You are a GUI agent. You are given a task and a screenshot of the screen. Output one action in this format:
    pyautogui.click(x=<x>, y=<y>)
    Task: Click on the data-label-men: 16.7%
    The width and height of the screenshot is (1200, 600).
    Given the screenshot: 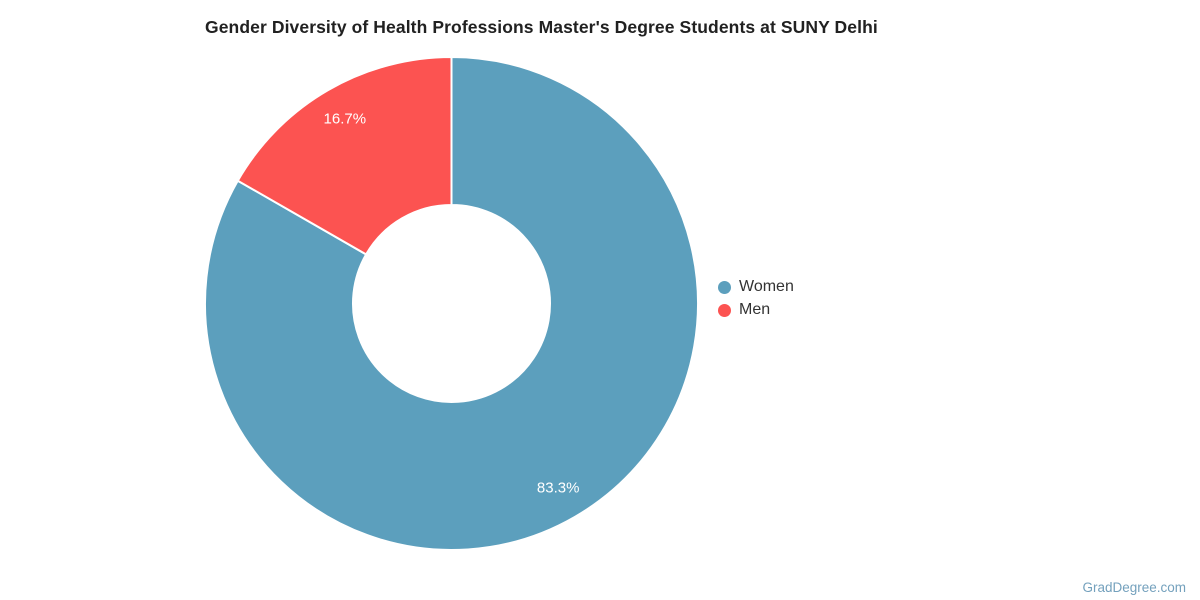 What is the action you would take?
    pyautogui.click(x=345, y=119)
    